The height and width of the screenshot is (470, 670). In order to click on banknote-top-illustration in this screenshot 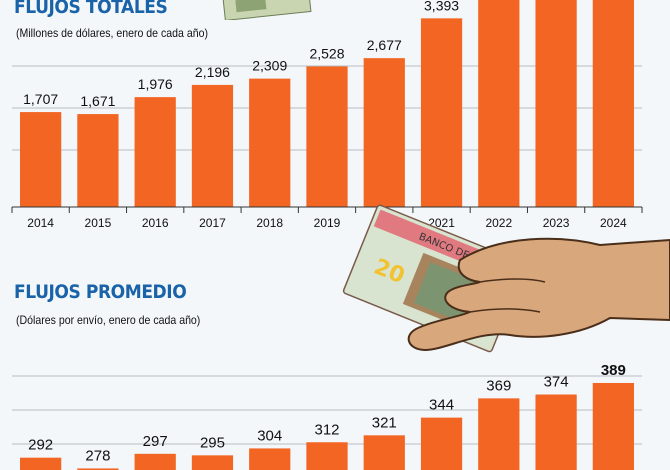, I will do `click(267, 10)`.